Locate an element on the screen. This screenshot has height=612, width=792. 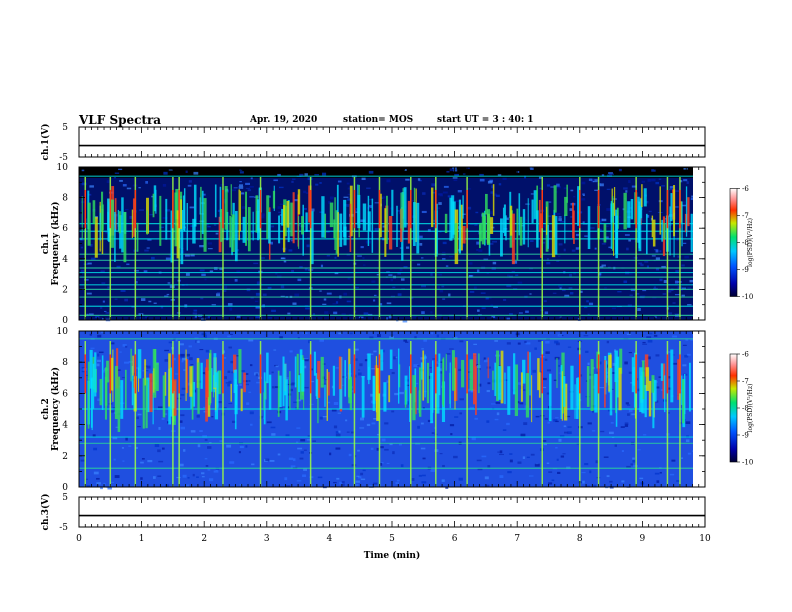
x-tick-label: 6 is located at coordinates (455, 539).